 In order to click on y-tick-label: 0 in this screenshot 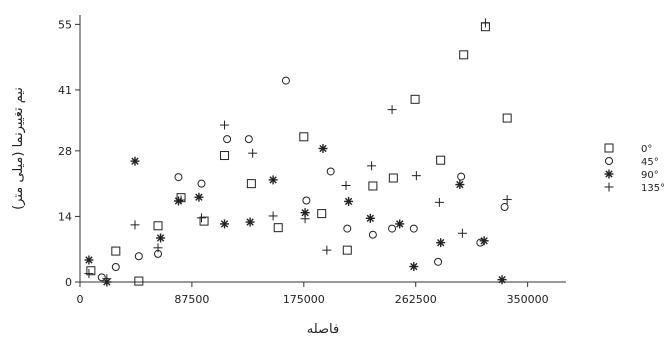, I will do `click(68, 282)`.